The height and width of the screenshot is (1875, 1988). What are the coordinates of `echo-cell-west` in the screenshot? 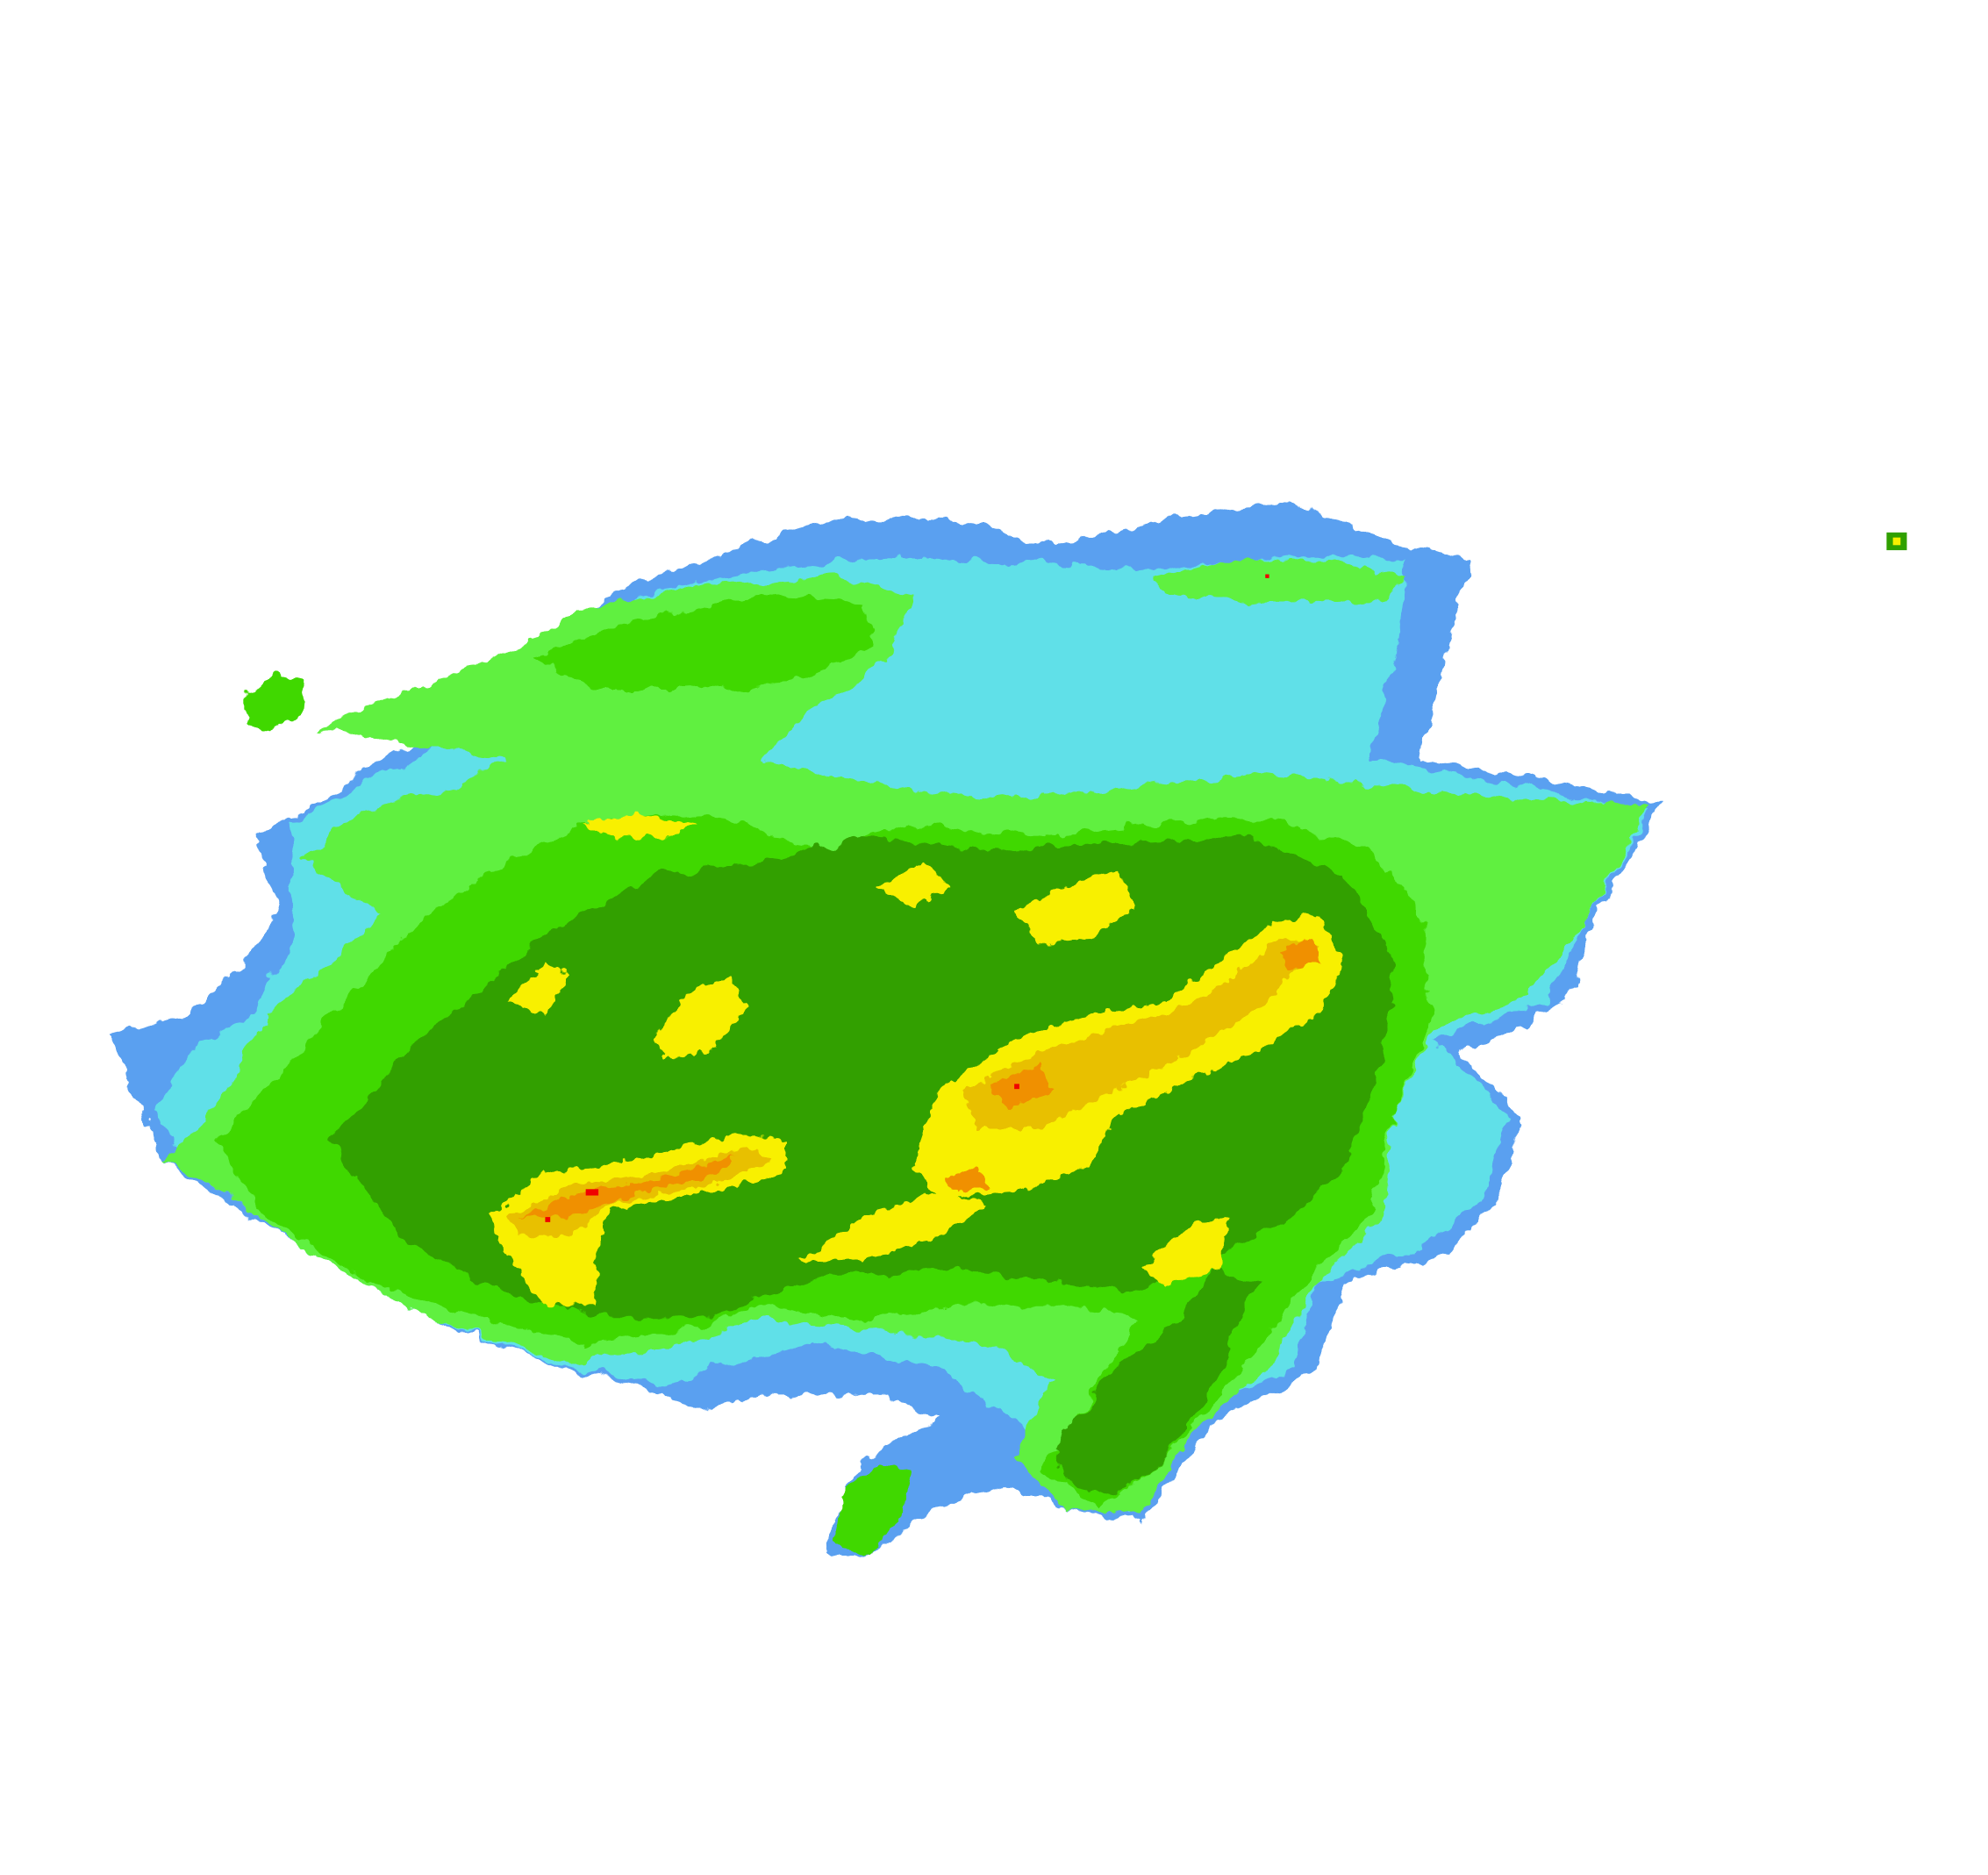 It's located at (275, 701).